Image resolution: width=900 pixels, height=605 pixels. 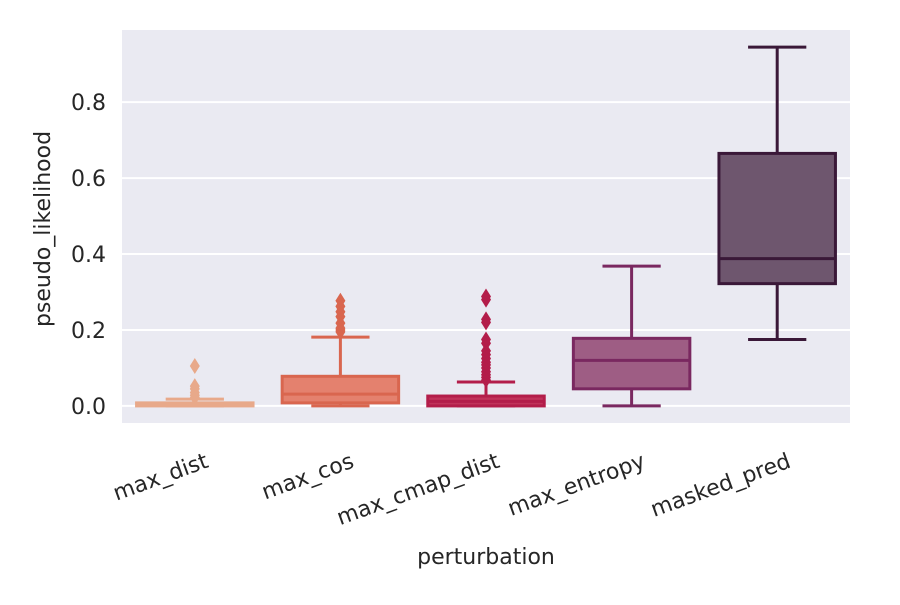 I want to click on y-tick-label: 0.2, so click(x=88, y=331).